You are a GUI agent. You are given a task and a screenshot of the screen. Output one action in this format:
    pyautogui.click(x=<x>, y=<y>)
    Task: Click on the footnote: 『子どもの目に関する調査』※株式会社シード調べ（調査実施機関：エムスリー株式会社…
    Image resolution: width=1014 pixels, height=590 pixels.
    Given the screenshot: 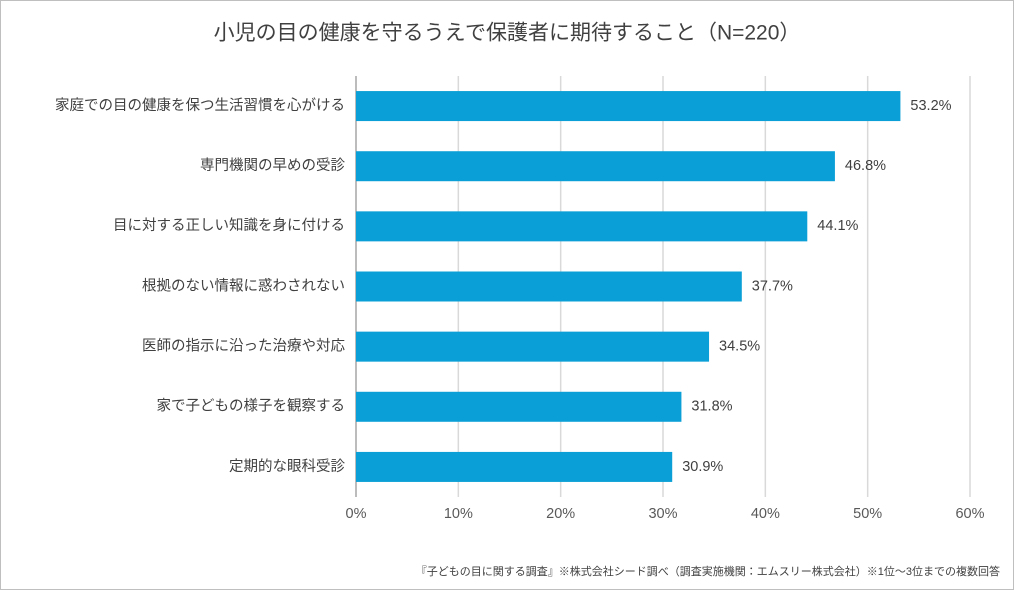 What is the action you would take?
    pyautogui.click(x=708, y=571)
    